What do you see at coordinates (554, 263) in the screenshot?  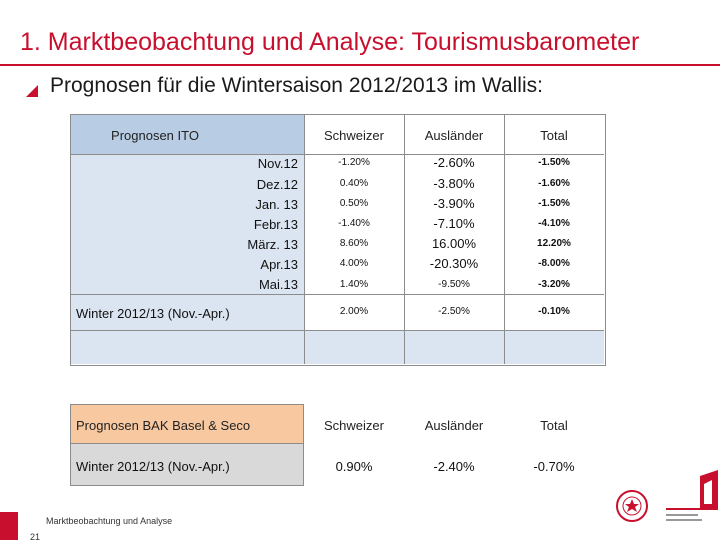 I see `value-total: -8.00%` at bounding box center [554, 263].